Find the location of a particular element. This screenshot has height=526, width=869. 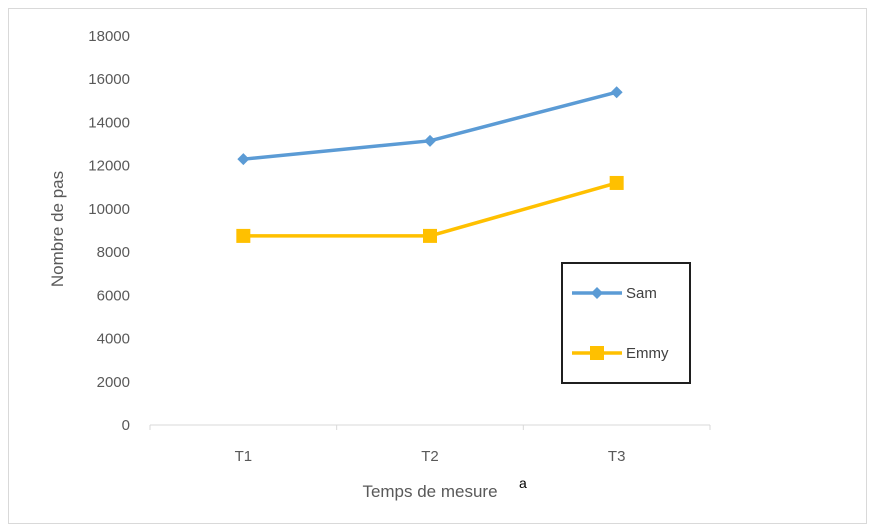

series-layer is located at coordinates (429, 164).